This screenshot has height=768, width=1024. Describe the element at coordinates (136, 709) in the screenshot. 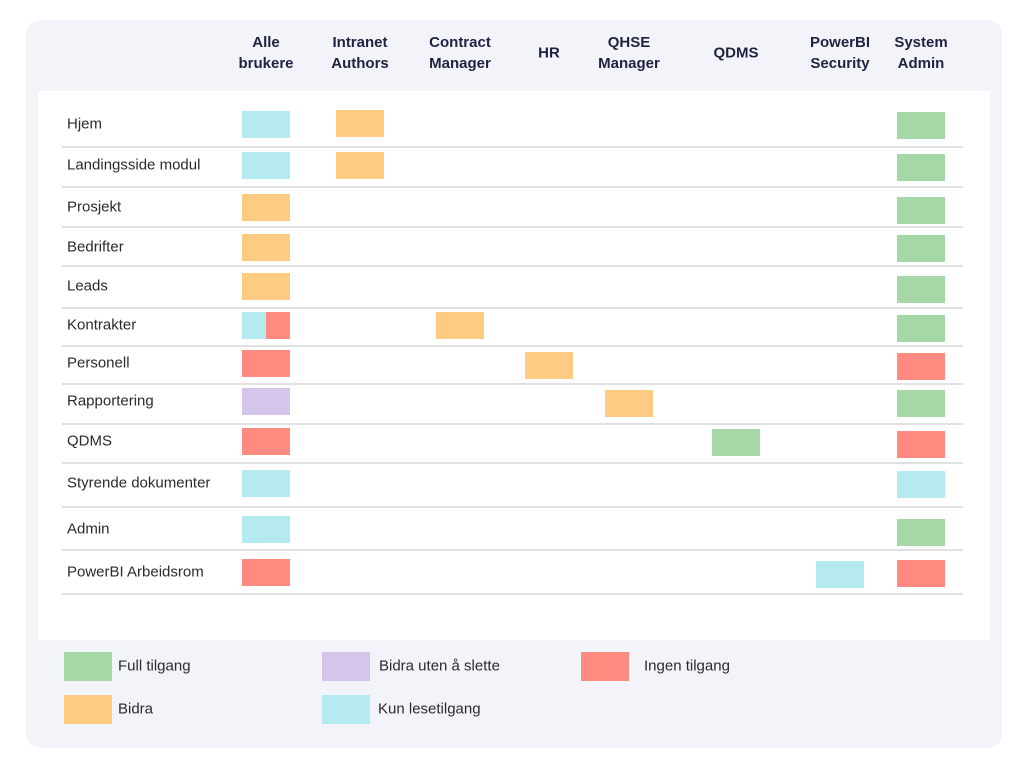

I see `legend-label: Bidra` at that location.